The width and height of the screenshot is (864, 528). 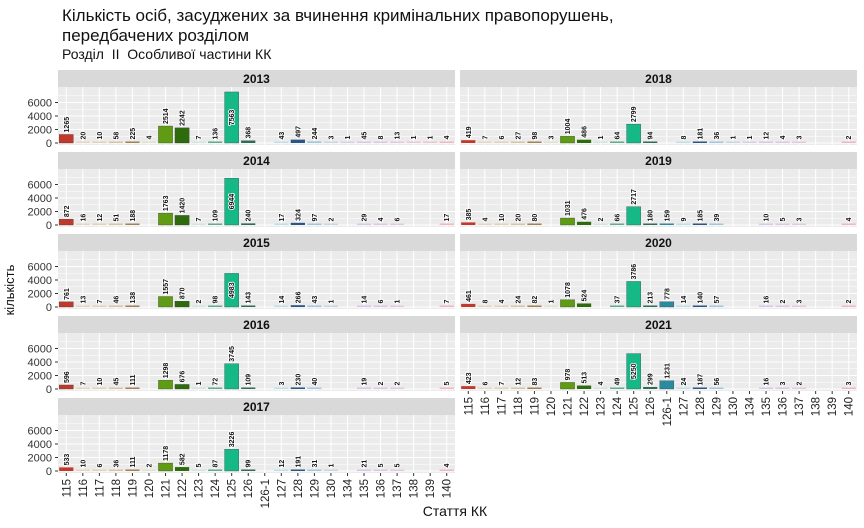 I want to click on facet-strip-label: 2014, so click(x=256, y=161).